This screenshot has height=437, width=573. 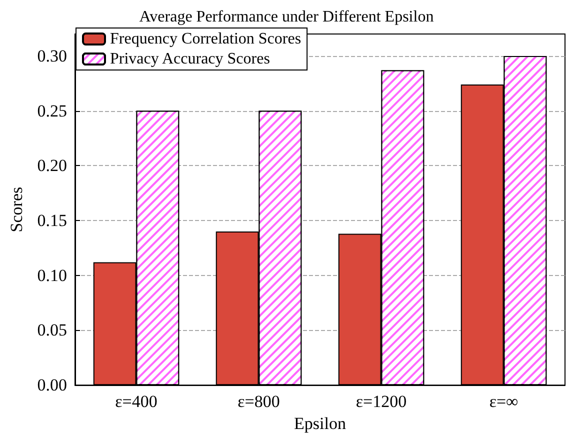 What do you see at coordinates (52, 166) in the screenshot?
I see `y-tick-label: 0.20` at bounding box center [52, 166].